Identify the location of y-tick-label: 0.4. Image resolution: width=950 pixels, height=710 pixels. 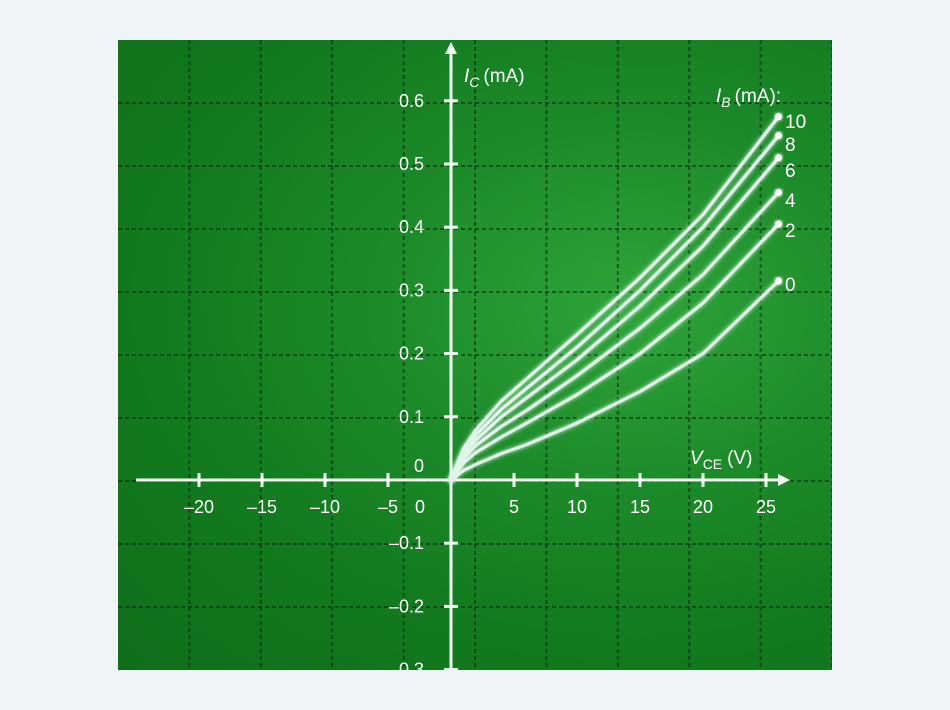
(411, 227).